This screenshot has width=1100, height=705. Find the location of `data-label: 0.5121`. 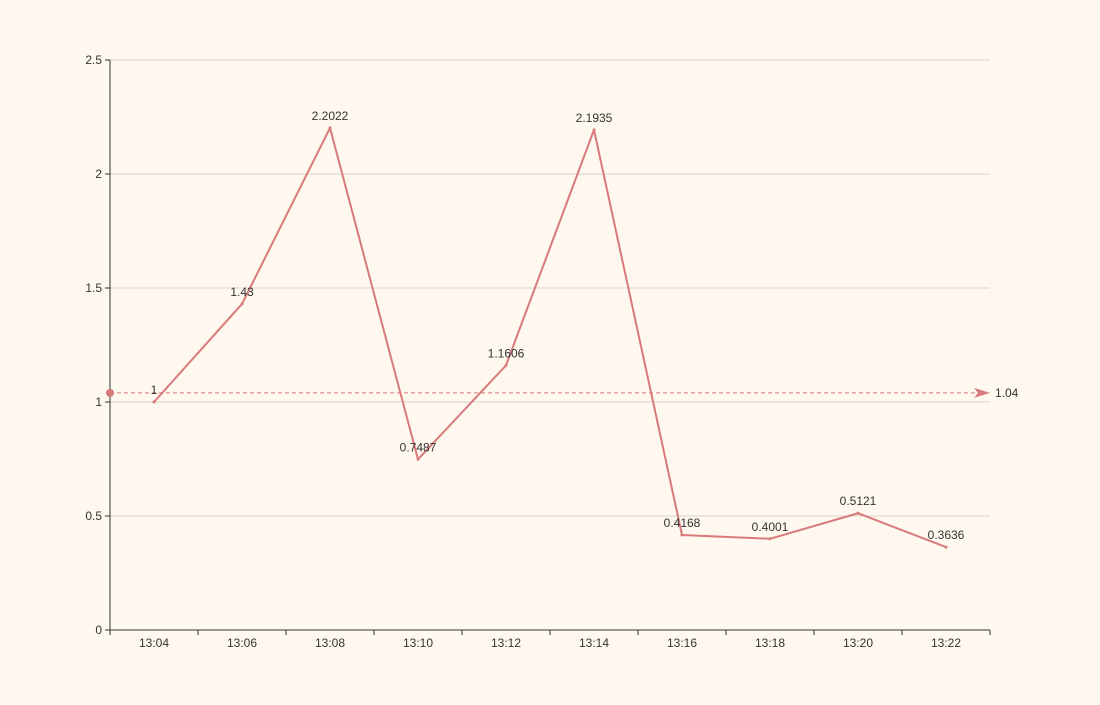

data-label: 0.5121 is located at coordinates (858, 501).